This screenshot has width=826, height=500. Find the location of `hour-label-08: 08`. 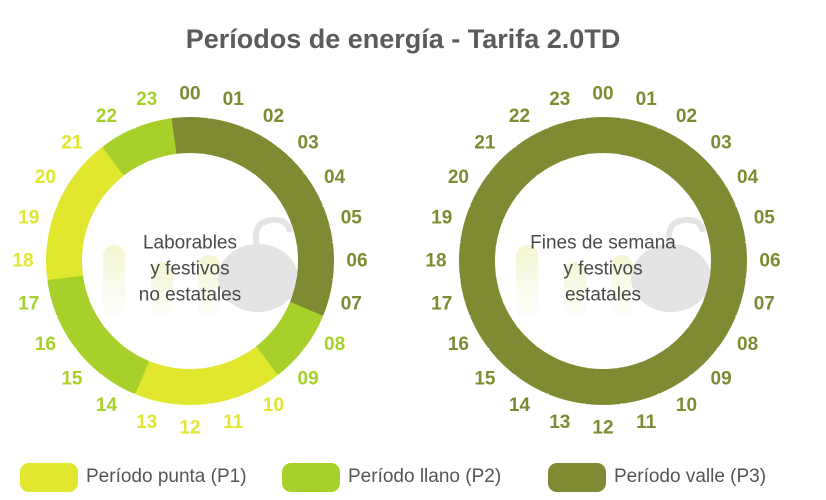

hour-label-08: 08 is located at coordinates (747, 344).